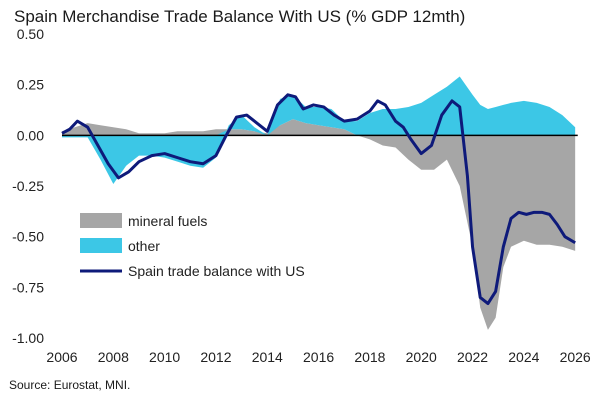 This screenshot has width=598, height=402. I want to click on x-tick-label: 2008, so click(113, 357).